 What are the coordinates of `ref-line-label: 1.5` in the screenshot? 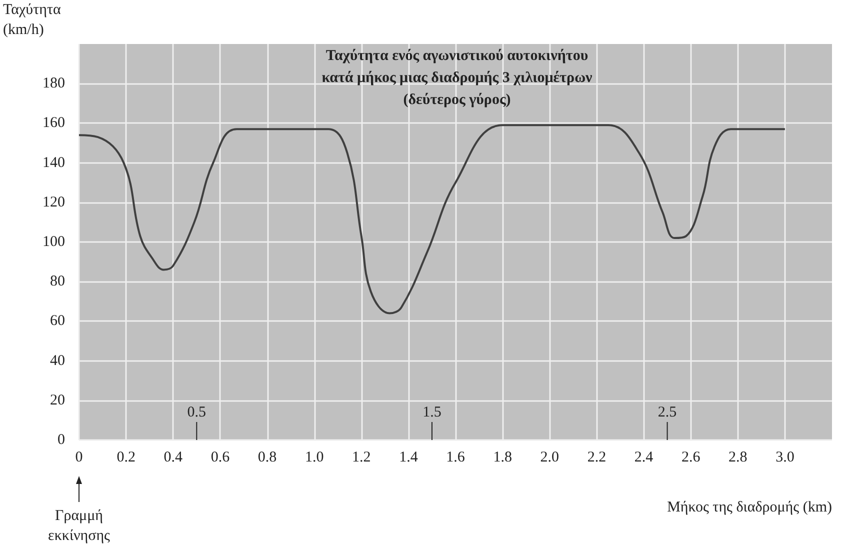 It's located at (432, 412).